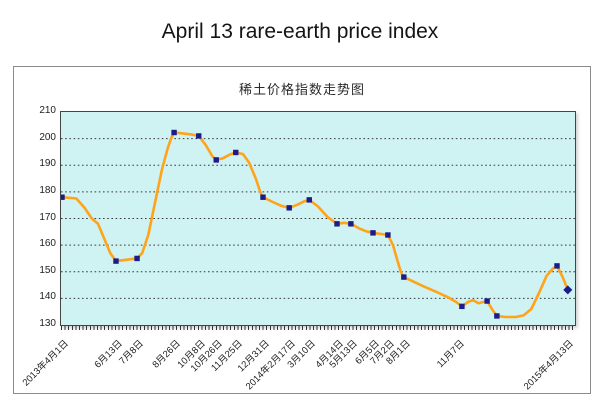 Image resolution: width=600 pixels, height=400 pixels. I want to click on y-axis-label: 200, so click(47, 137).